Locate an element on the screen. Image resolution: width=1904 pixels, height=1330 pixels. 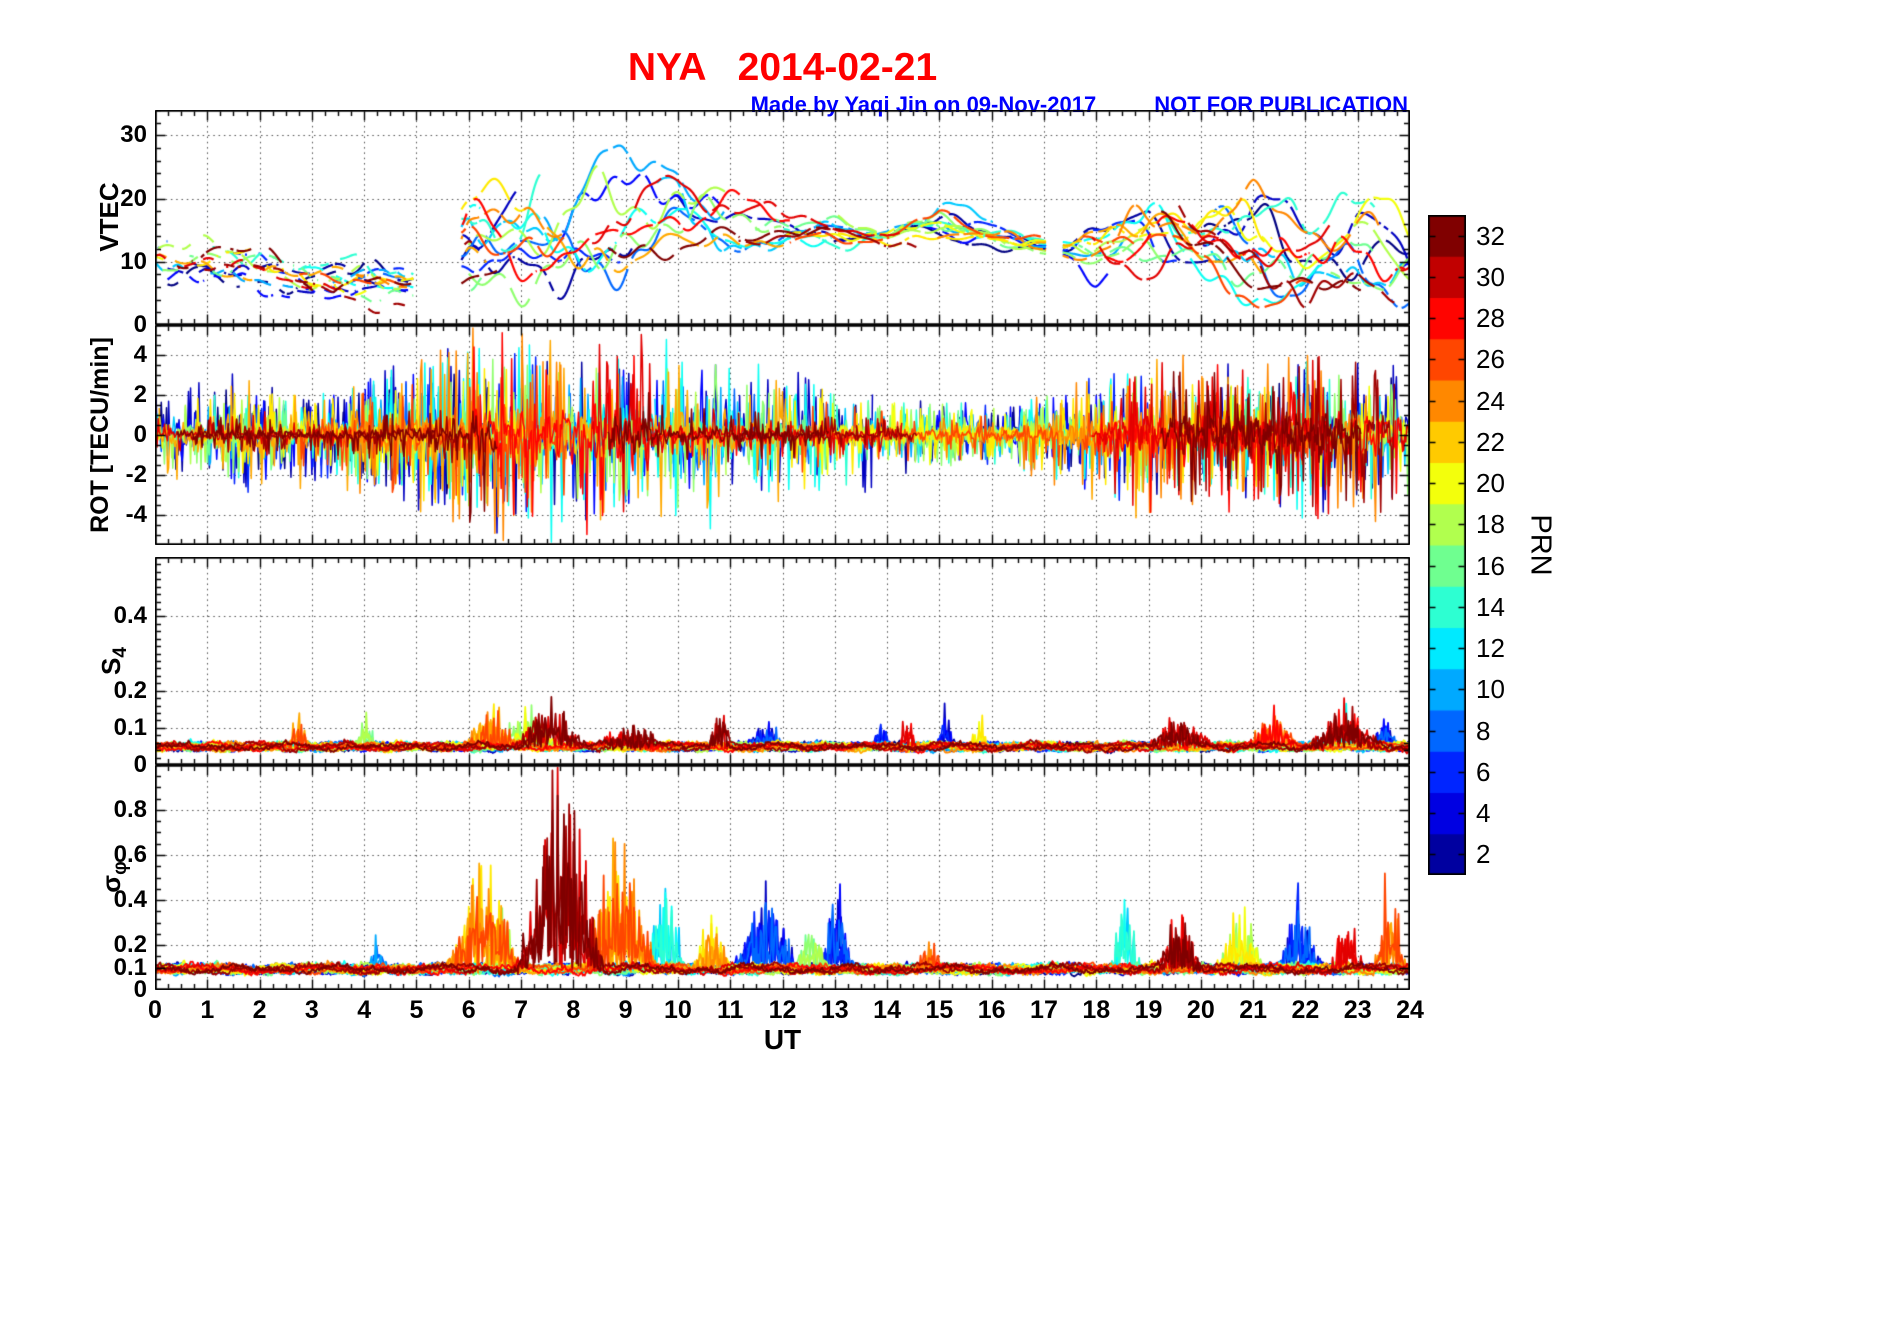
plot-title: NYA 2014-02-21 is located at coordinates (782, 67).